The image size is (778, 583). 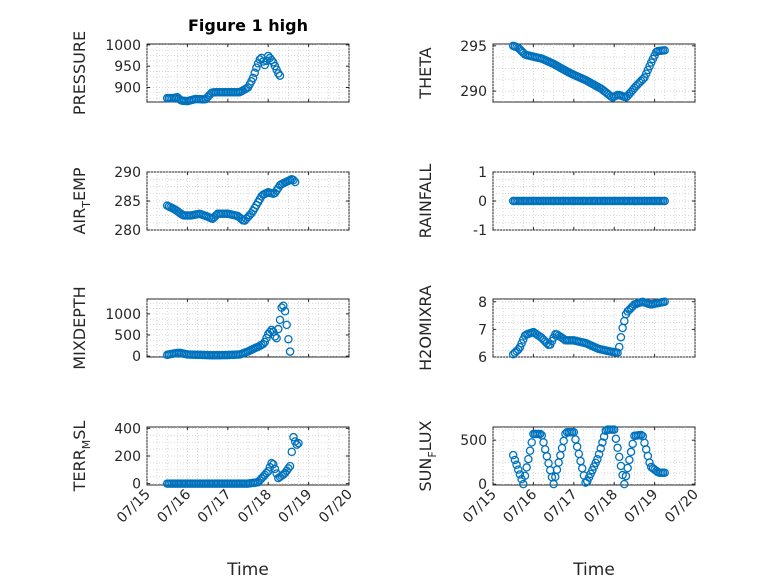 What do you see at coordinates (480, 231) in the screenshot?
I see `y-tick-label: -1` at bounding box center [480, 231].